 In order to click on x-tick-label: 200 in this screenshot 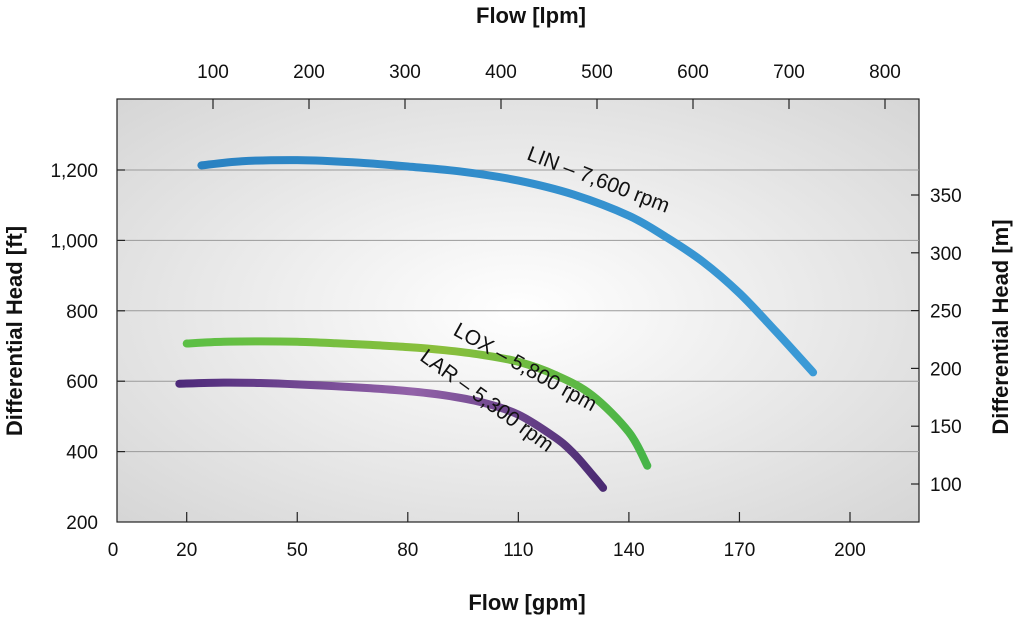, I will do `click(850, 550)`.